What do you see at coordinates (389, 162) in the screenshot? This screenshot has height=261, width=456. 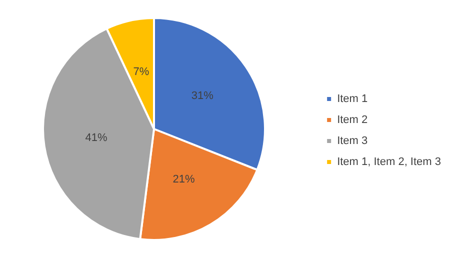 I see `legend-label: Item 1, Item 2, Item 3` at bounding box center [389, 162].